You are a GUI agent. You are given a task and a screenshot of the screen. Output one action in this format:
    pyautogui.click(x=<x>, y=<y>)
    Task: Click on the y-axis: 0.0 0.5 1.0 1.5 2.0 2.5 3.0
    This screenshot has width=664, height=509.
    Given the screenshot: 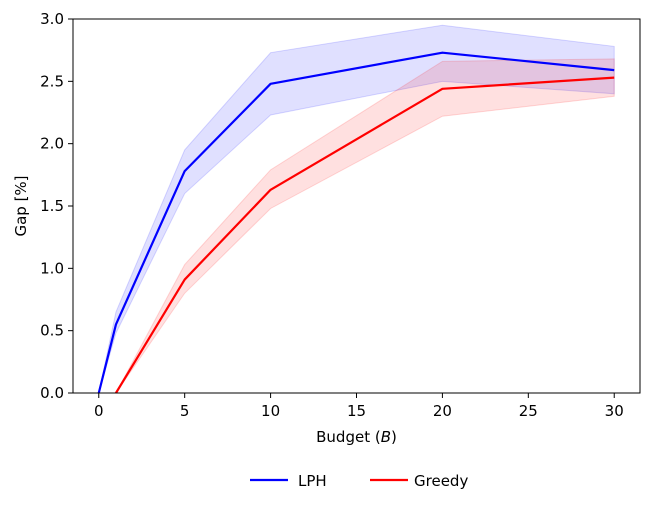 What is the action you would take?
    pyautogui.click(x=56, y=206)
    